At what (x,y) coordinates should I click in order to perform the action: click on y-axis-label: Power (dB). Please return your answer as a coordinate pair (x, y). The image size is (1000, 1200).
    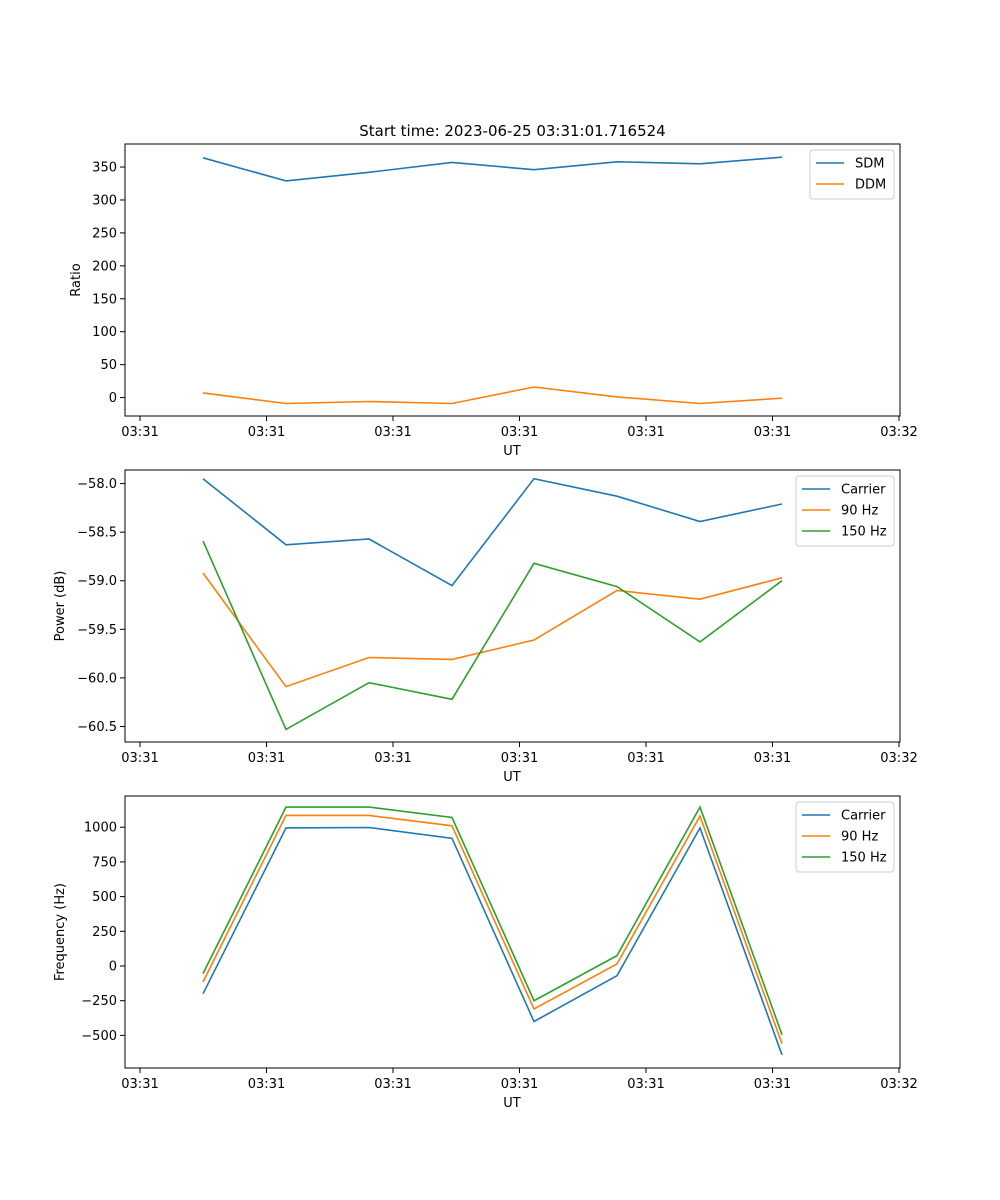
    Looking at the image, I should click on (60, 606).